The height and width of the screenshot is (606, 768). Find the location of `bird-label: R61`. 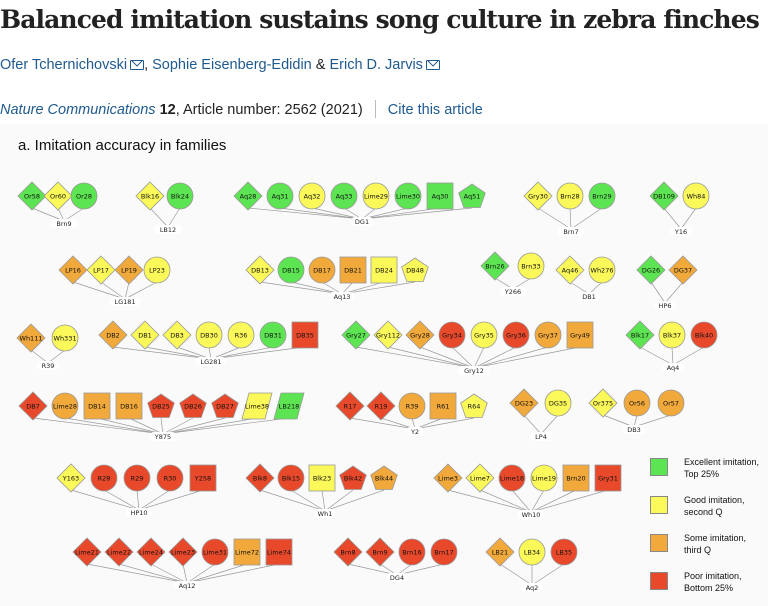

bird-label: R61 is located at coordinates (443, 407).